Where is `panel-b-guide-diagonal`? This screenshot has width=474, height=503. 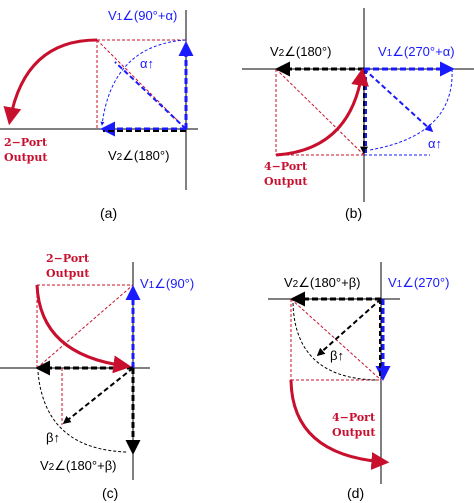
panel-b-guide-diagonal is located at coordinates (320, 112).